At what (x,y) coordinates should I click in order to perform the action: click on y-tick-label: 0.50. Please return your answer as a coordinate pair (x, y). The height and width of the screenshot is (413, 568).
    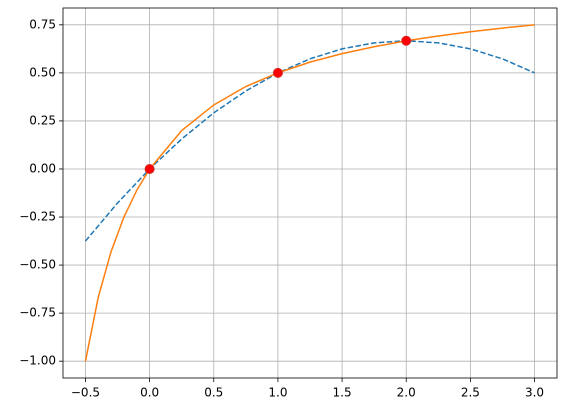
    Looking at the image, I should click on (42, 72).